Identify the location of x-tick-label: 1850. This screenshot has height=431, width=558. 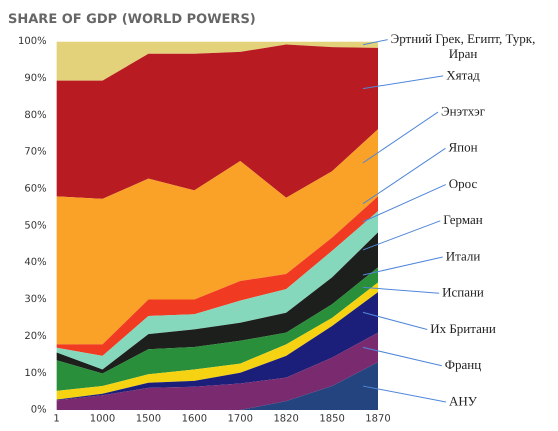
(332, 419).